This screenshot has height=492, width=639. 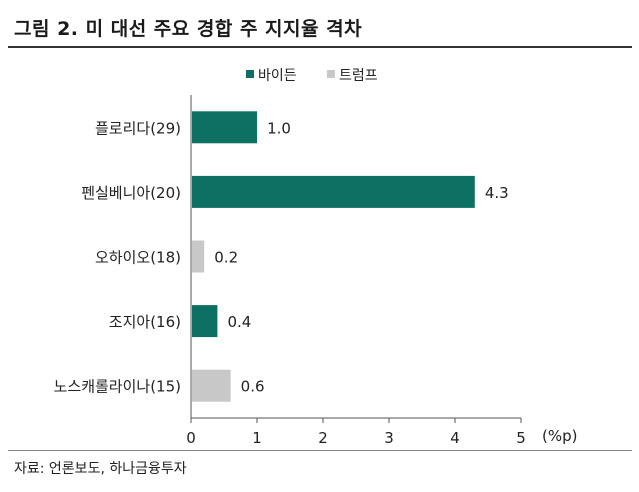 What do you see at coordinates (277, 76) in the screenshot?
I see `legend-label-biden: 바이든` at bounding box center [277, 76].